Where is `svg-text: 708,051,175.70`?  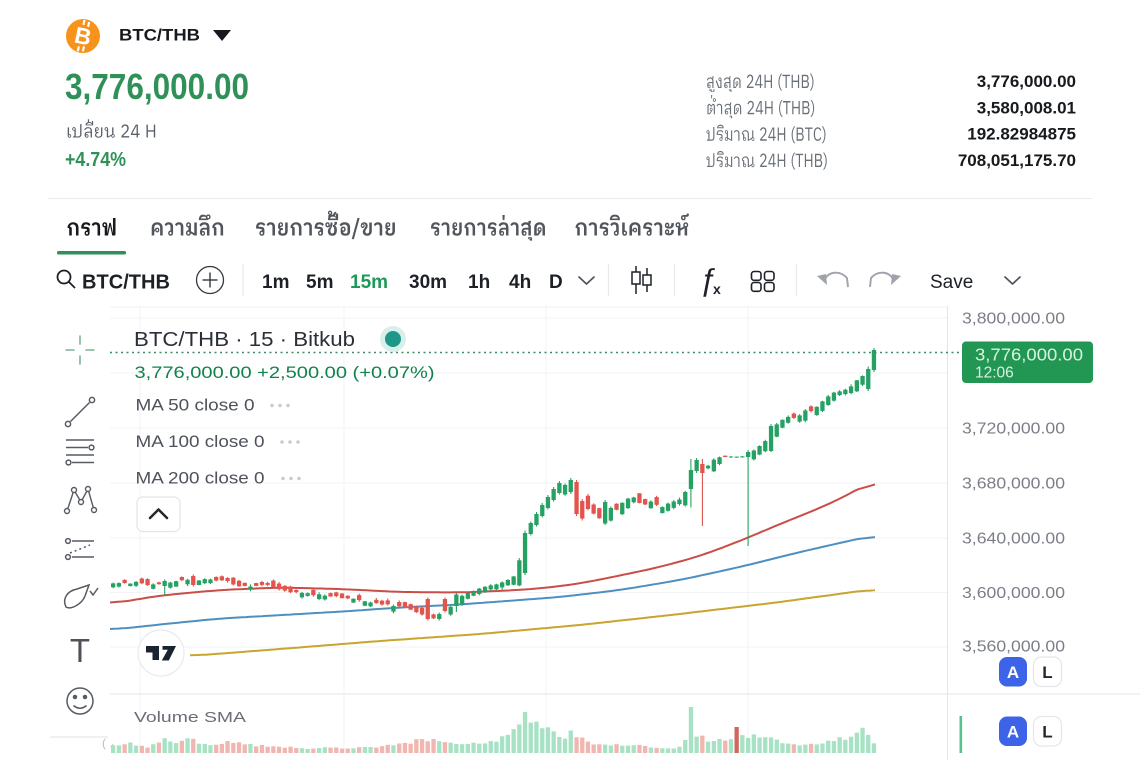
svg-text: 708,051,175.70 is located at coordinates (1017, 160).